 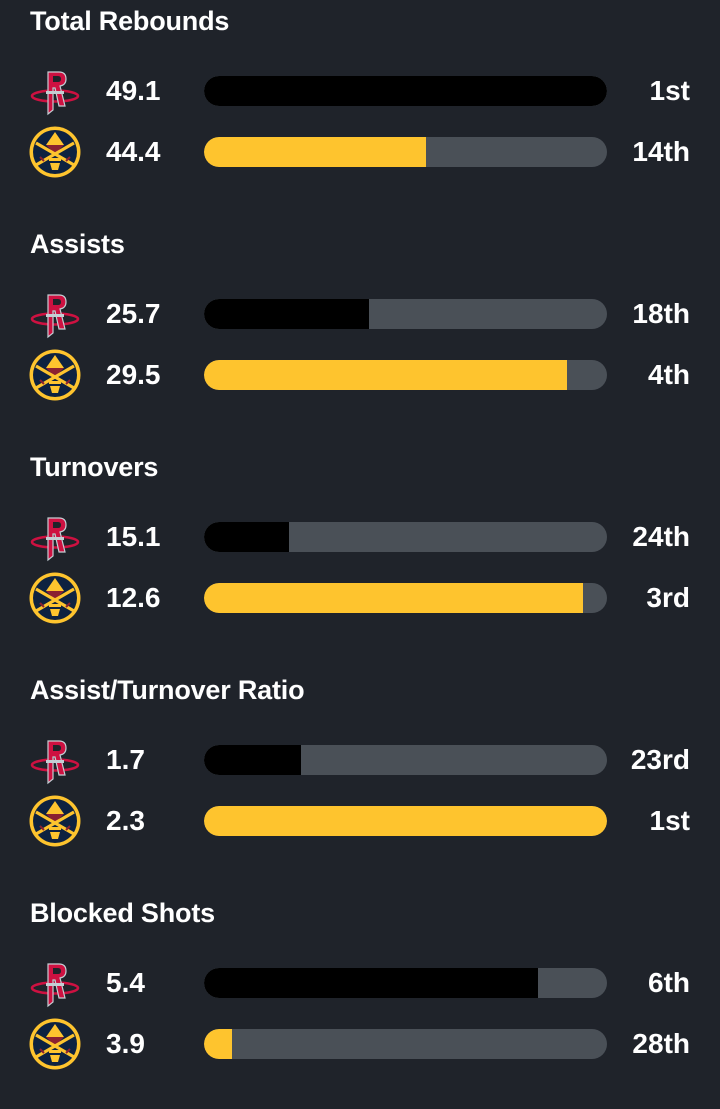 What do you see at coordinates (661, 151) in the screenshot?
I see `league-rank: 14th` at bounding box center [661, 151].